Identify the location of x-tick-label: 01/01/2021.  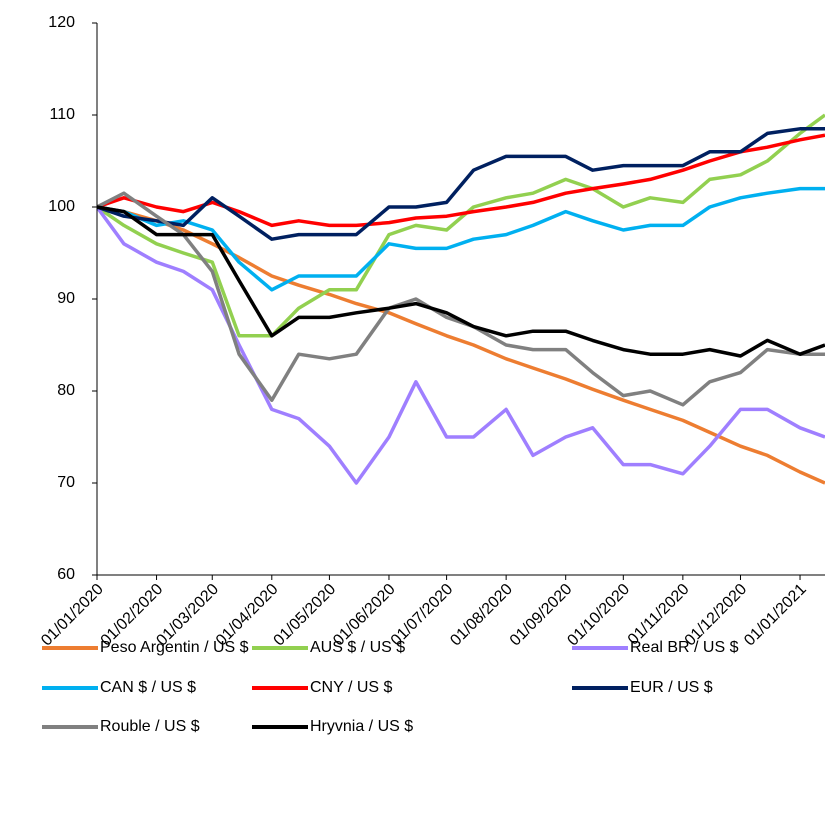
(775, 615).